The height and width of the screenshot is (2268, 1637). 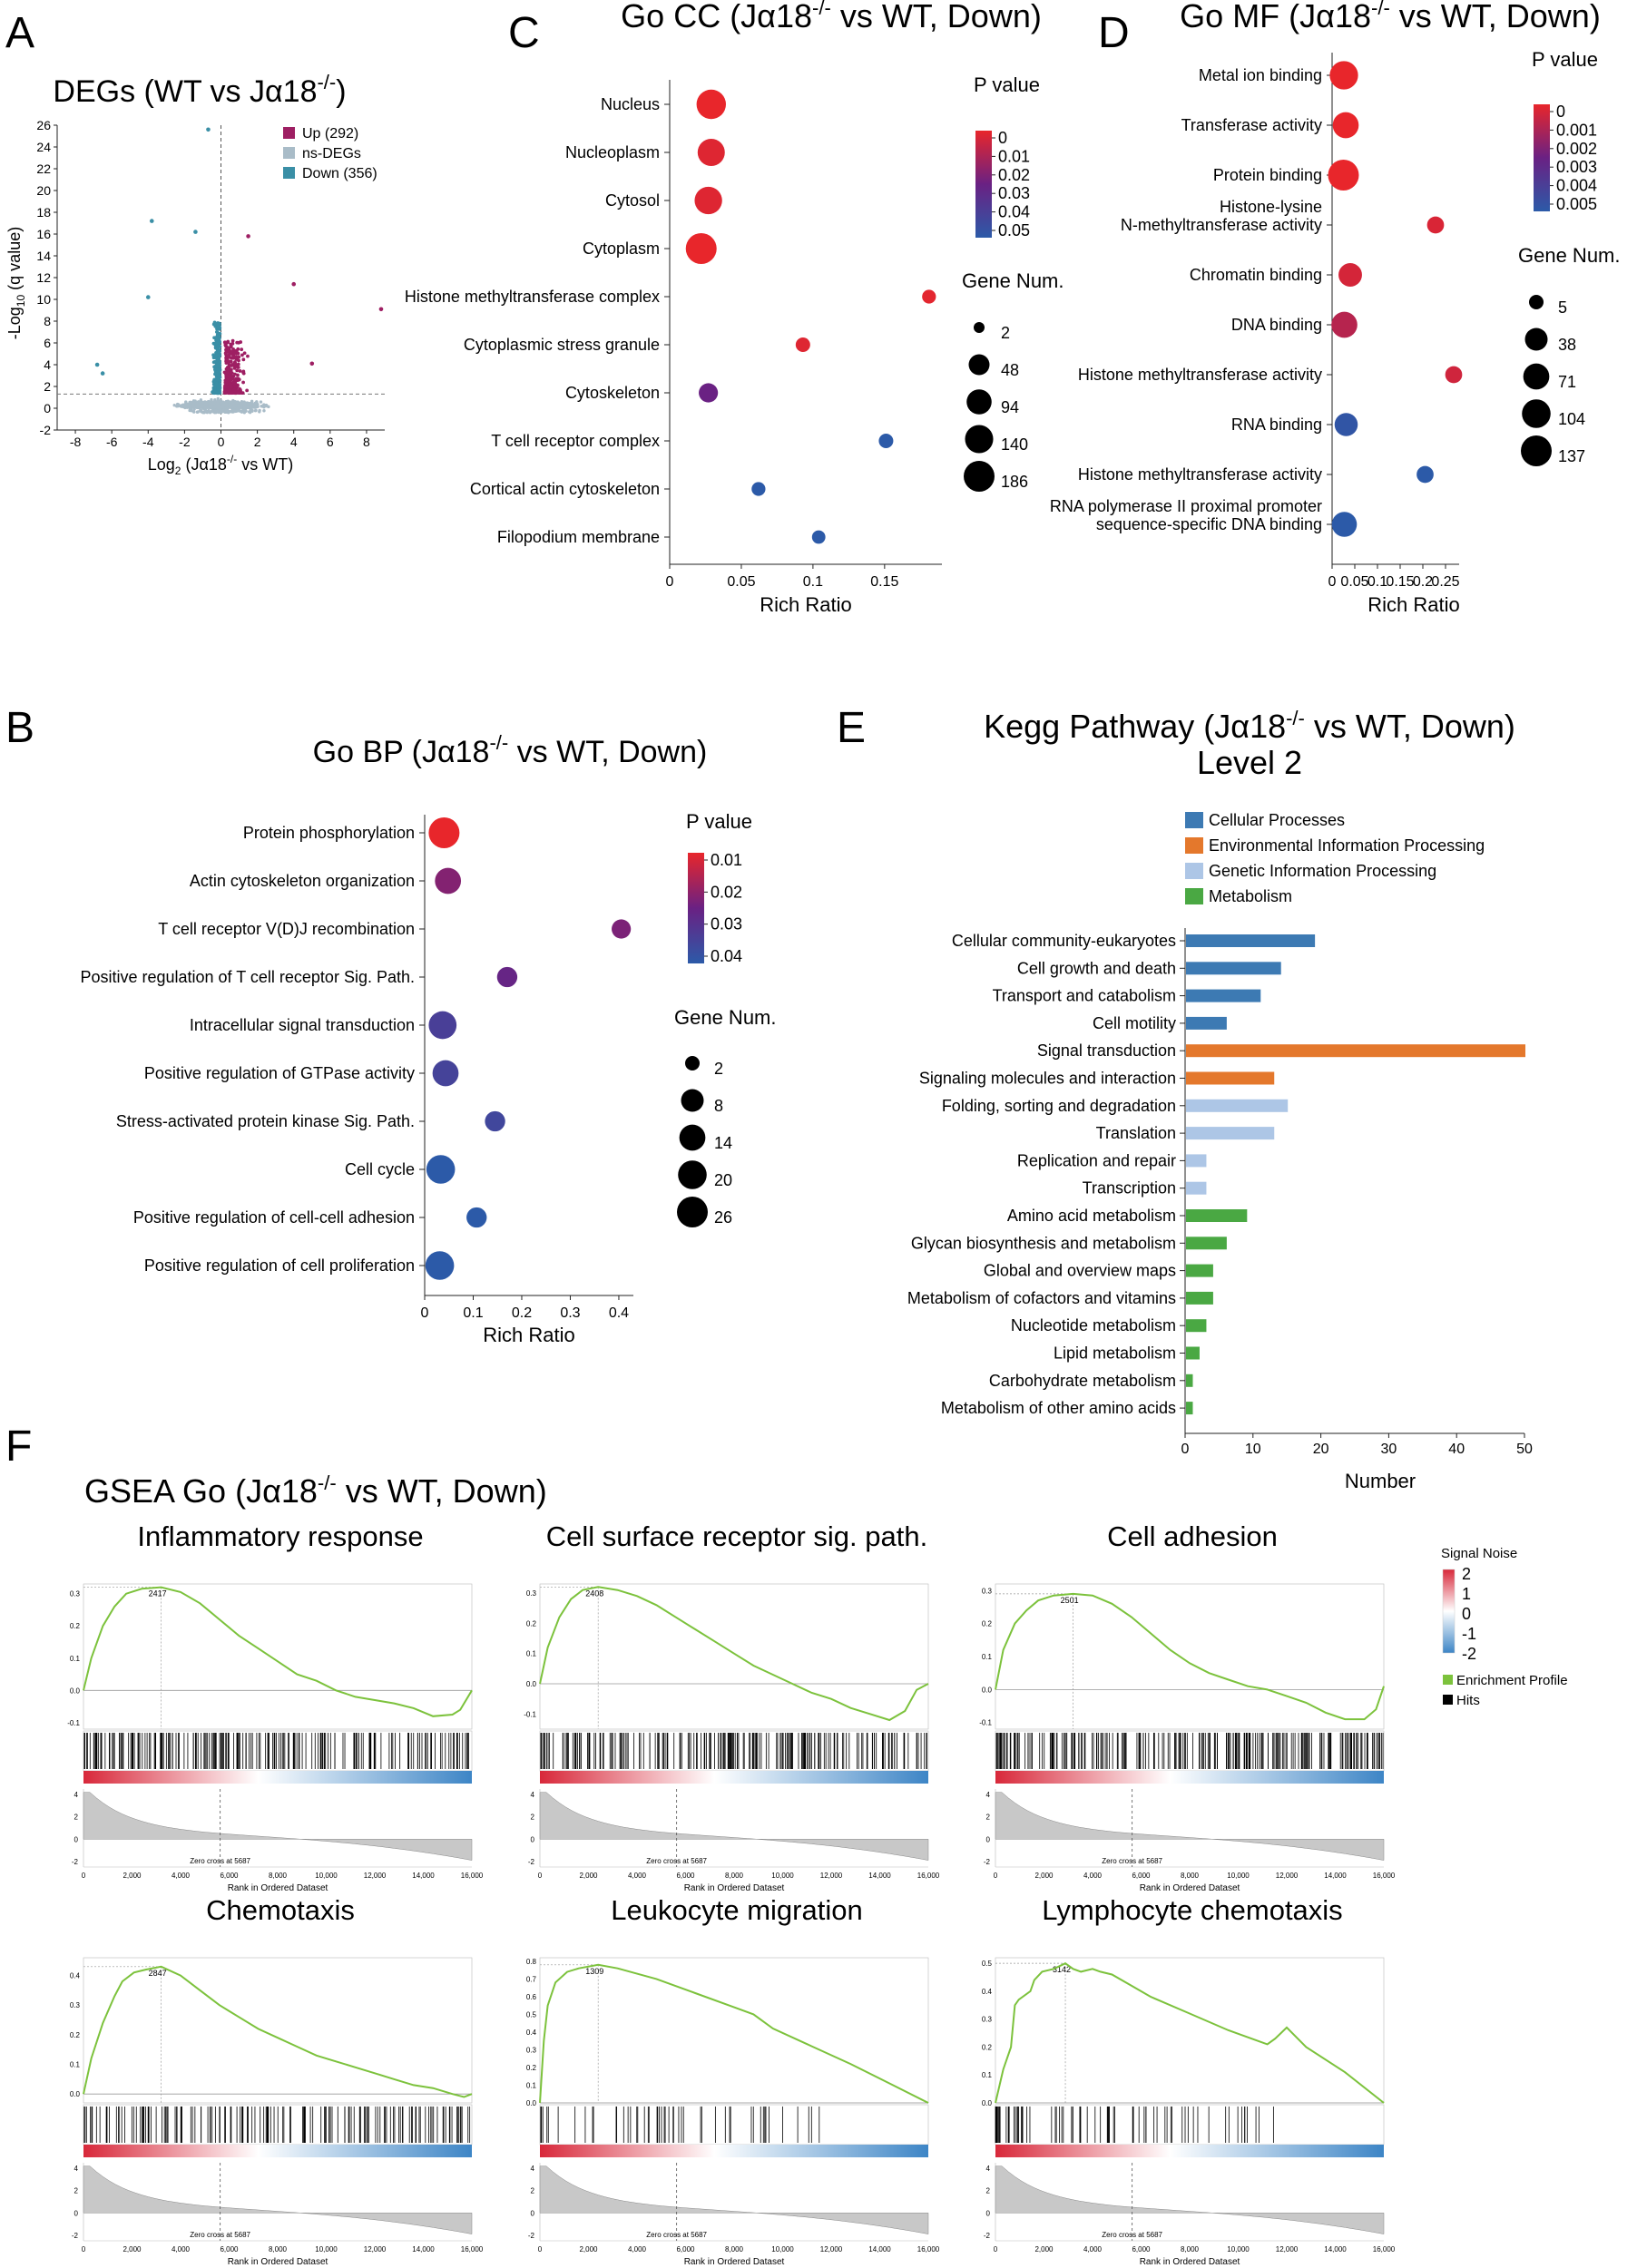 What do you see at coordinates (1377, 582) in the screenshot?
I see `dotplot-x-tick-label: 0.1` at bounding box center [1377, 582].